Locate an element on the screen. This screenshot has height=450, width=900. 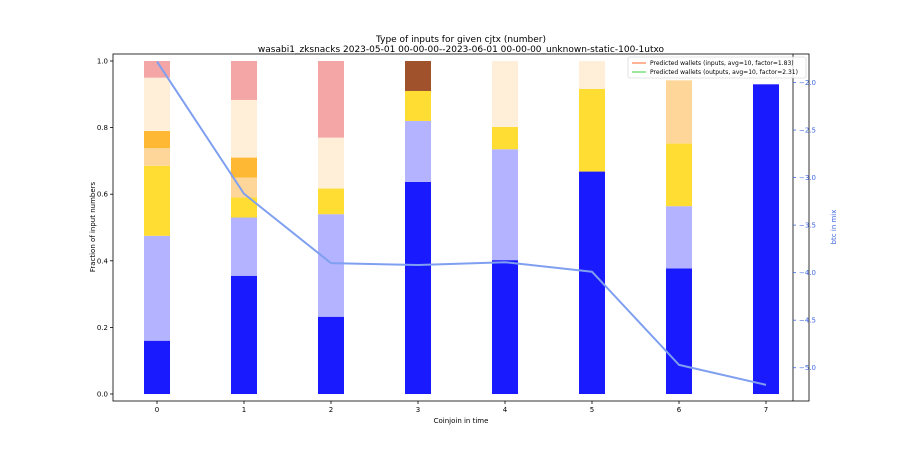
x-axis-label: Coinjoin in time is located at coordinates (461, 421).